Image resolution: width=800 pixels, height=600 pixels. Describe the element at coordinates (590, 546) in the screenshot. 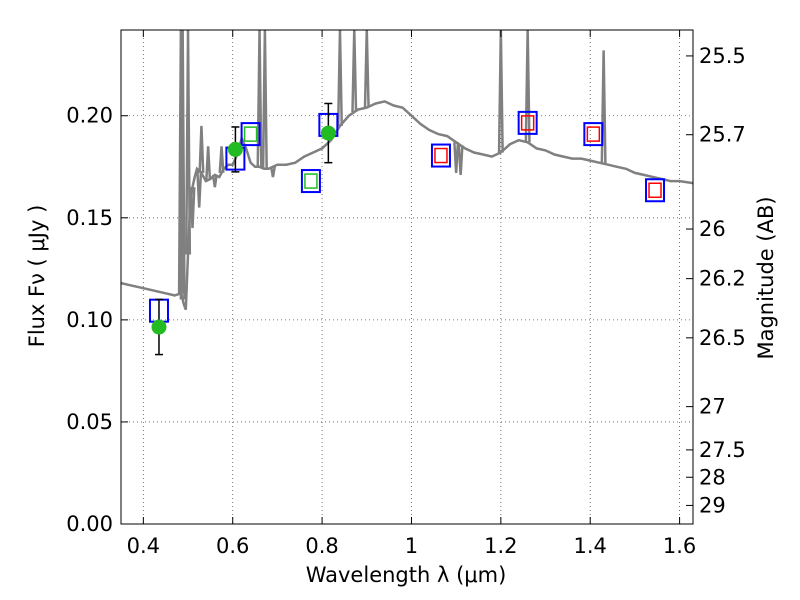

I see `x-tick-label: 1.4` at that location.